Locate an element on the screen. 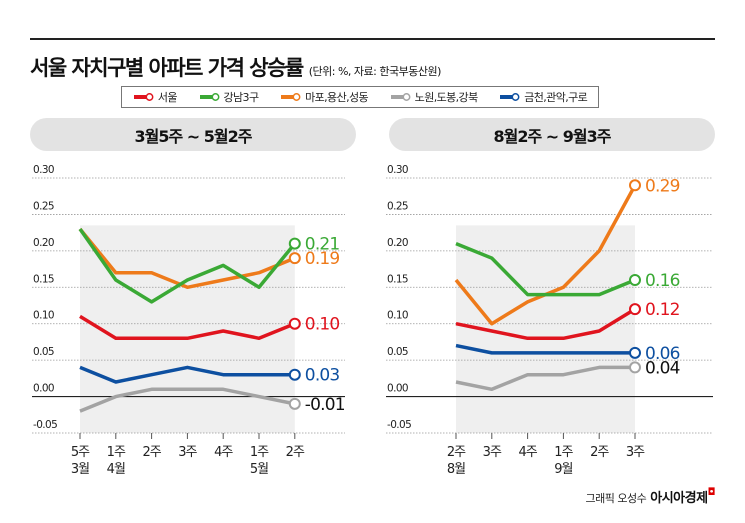 This screenshot has width=745, height=523. title-text: 서울 자치구별 아파트 가격 상승률 is located at coordinates (167, 68).